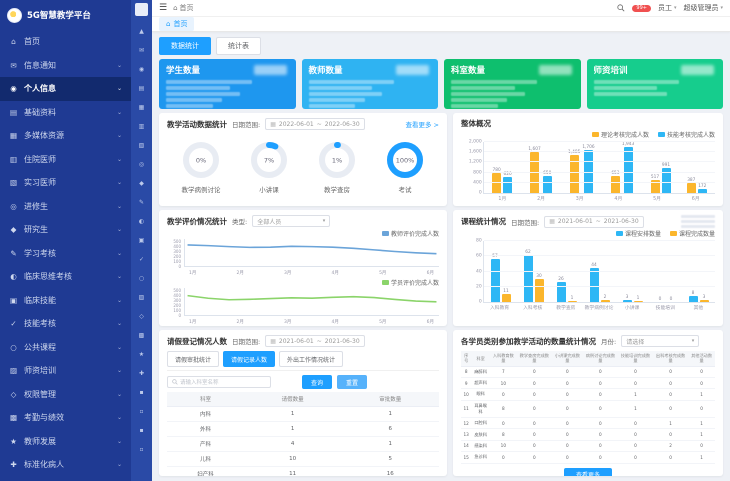 Image resolution: width=730 pixels, height=481 pixels. What do you see at coordinates (177, 24) in the screenshot?
I see `tab-home: ⌂ 首页` at bounding box center [177, 24].